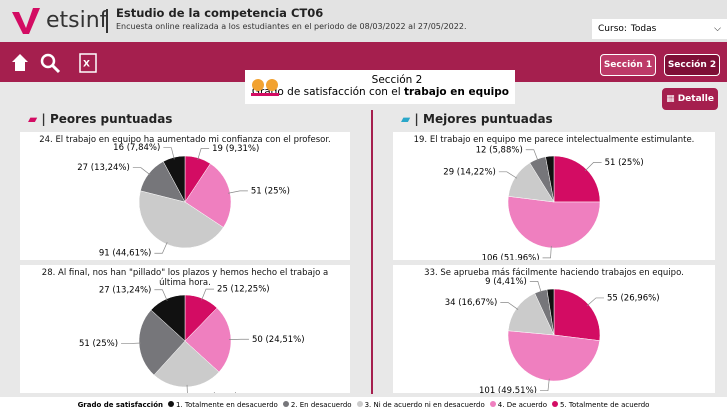  I want to click on divider, so click(107, 21).